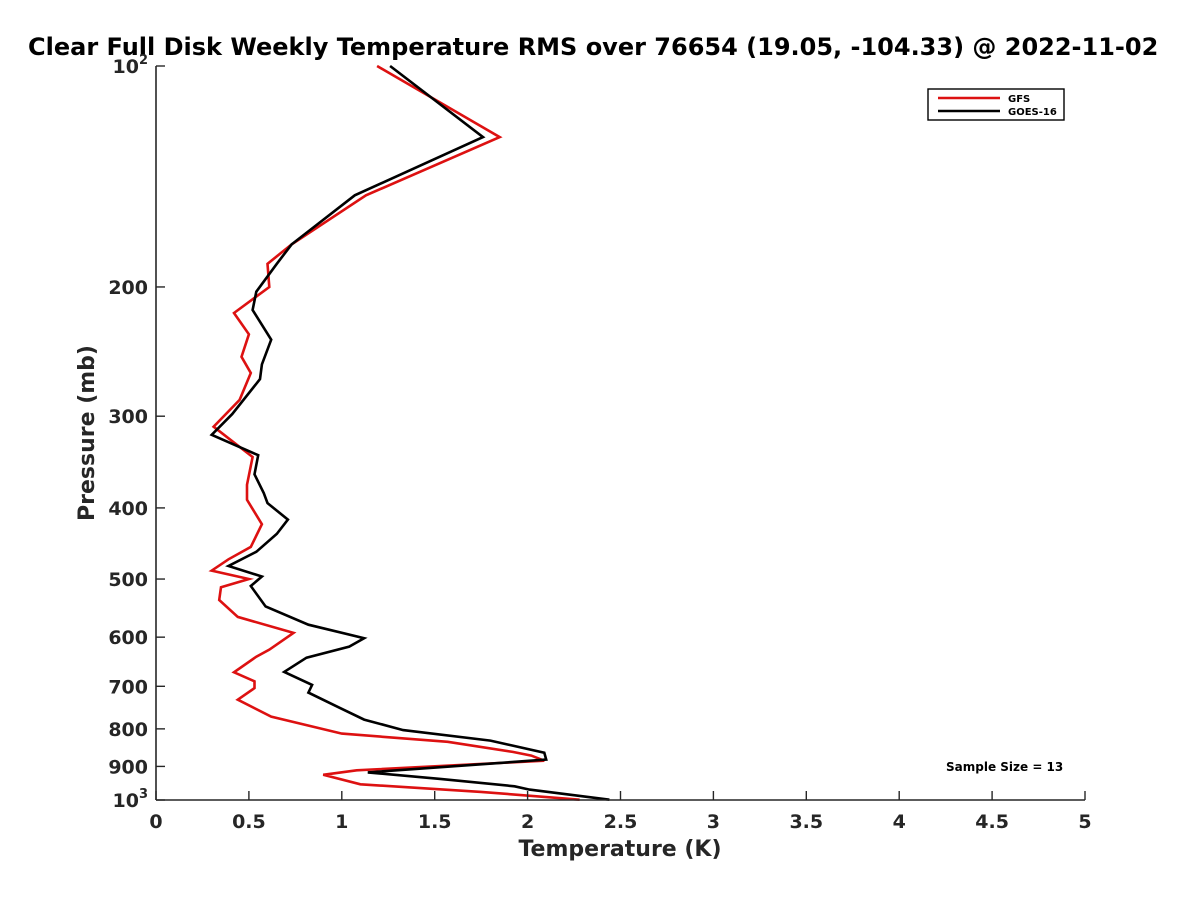 The height and width of the screenshot is (900, 1200). What do you see at coordinates (131, 799) in the screenshot?
I see `y-tick-label: 10³` at bounding box center [131, 799].